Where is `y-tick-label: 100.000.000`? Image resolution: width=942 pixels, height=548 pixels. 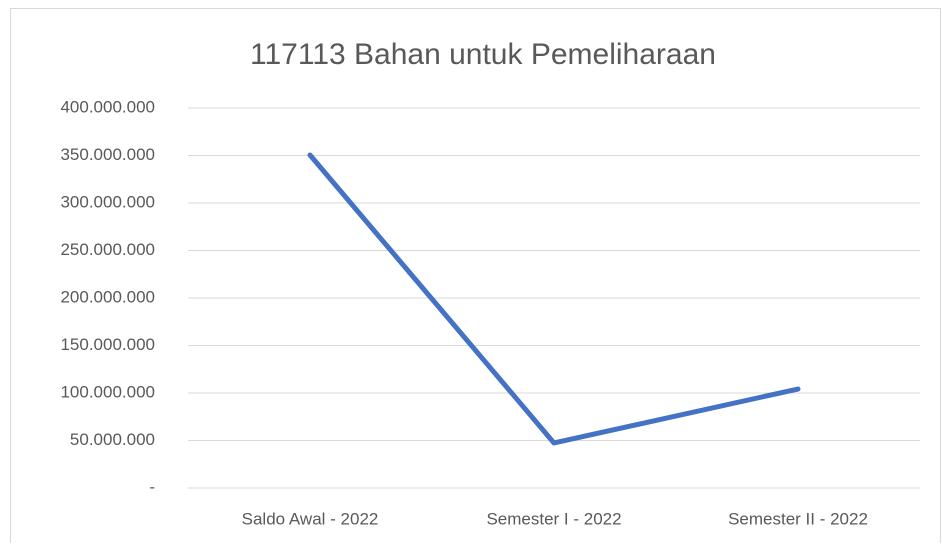 y-tick-label: 100.000.000 is located at coordinates (107, 391).